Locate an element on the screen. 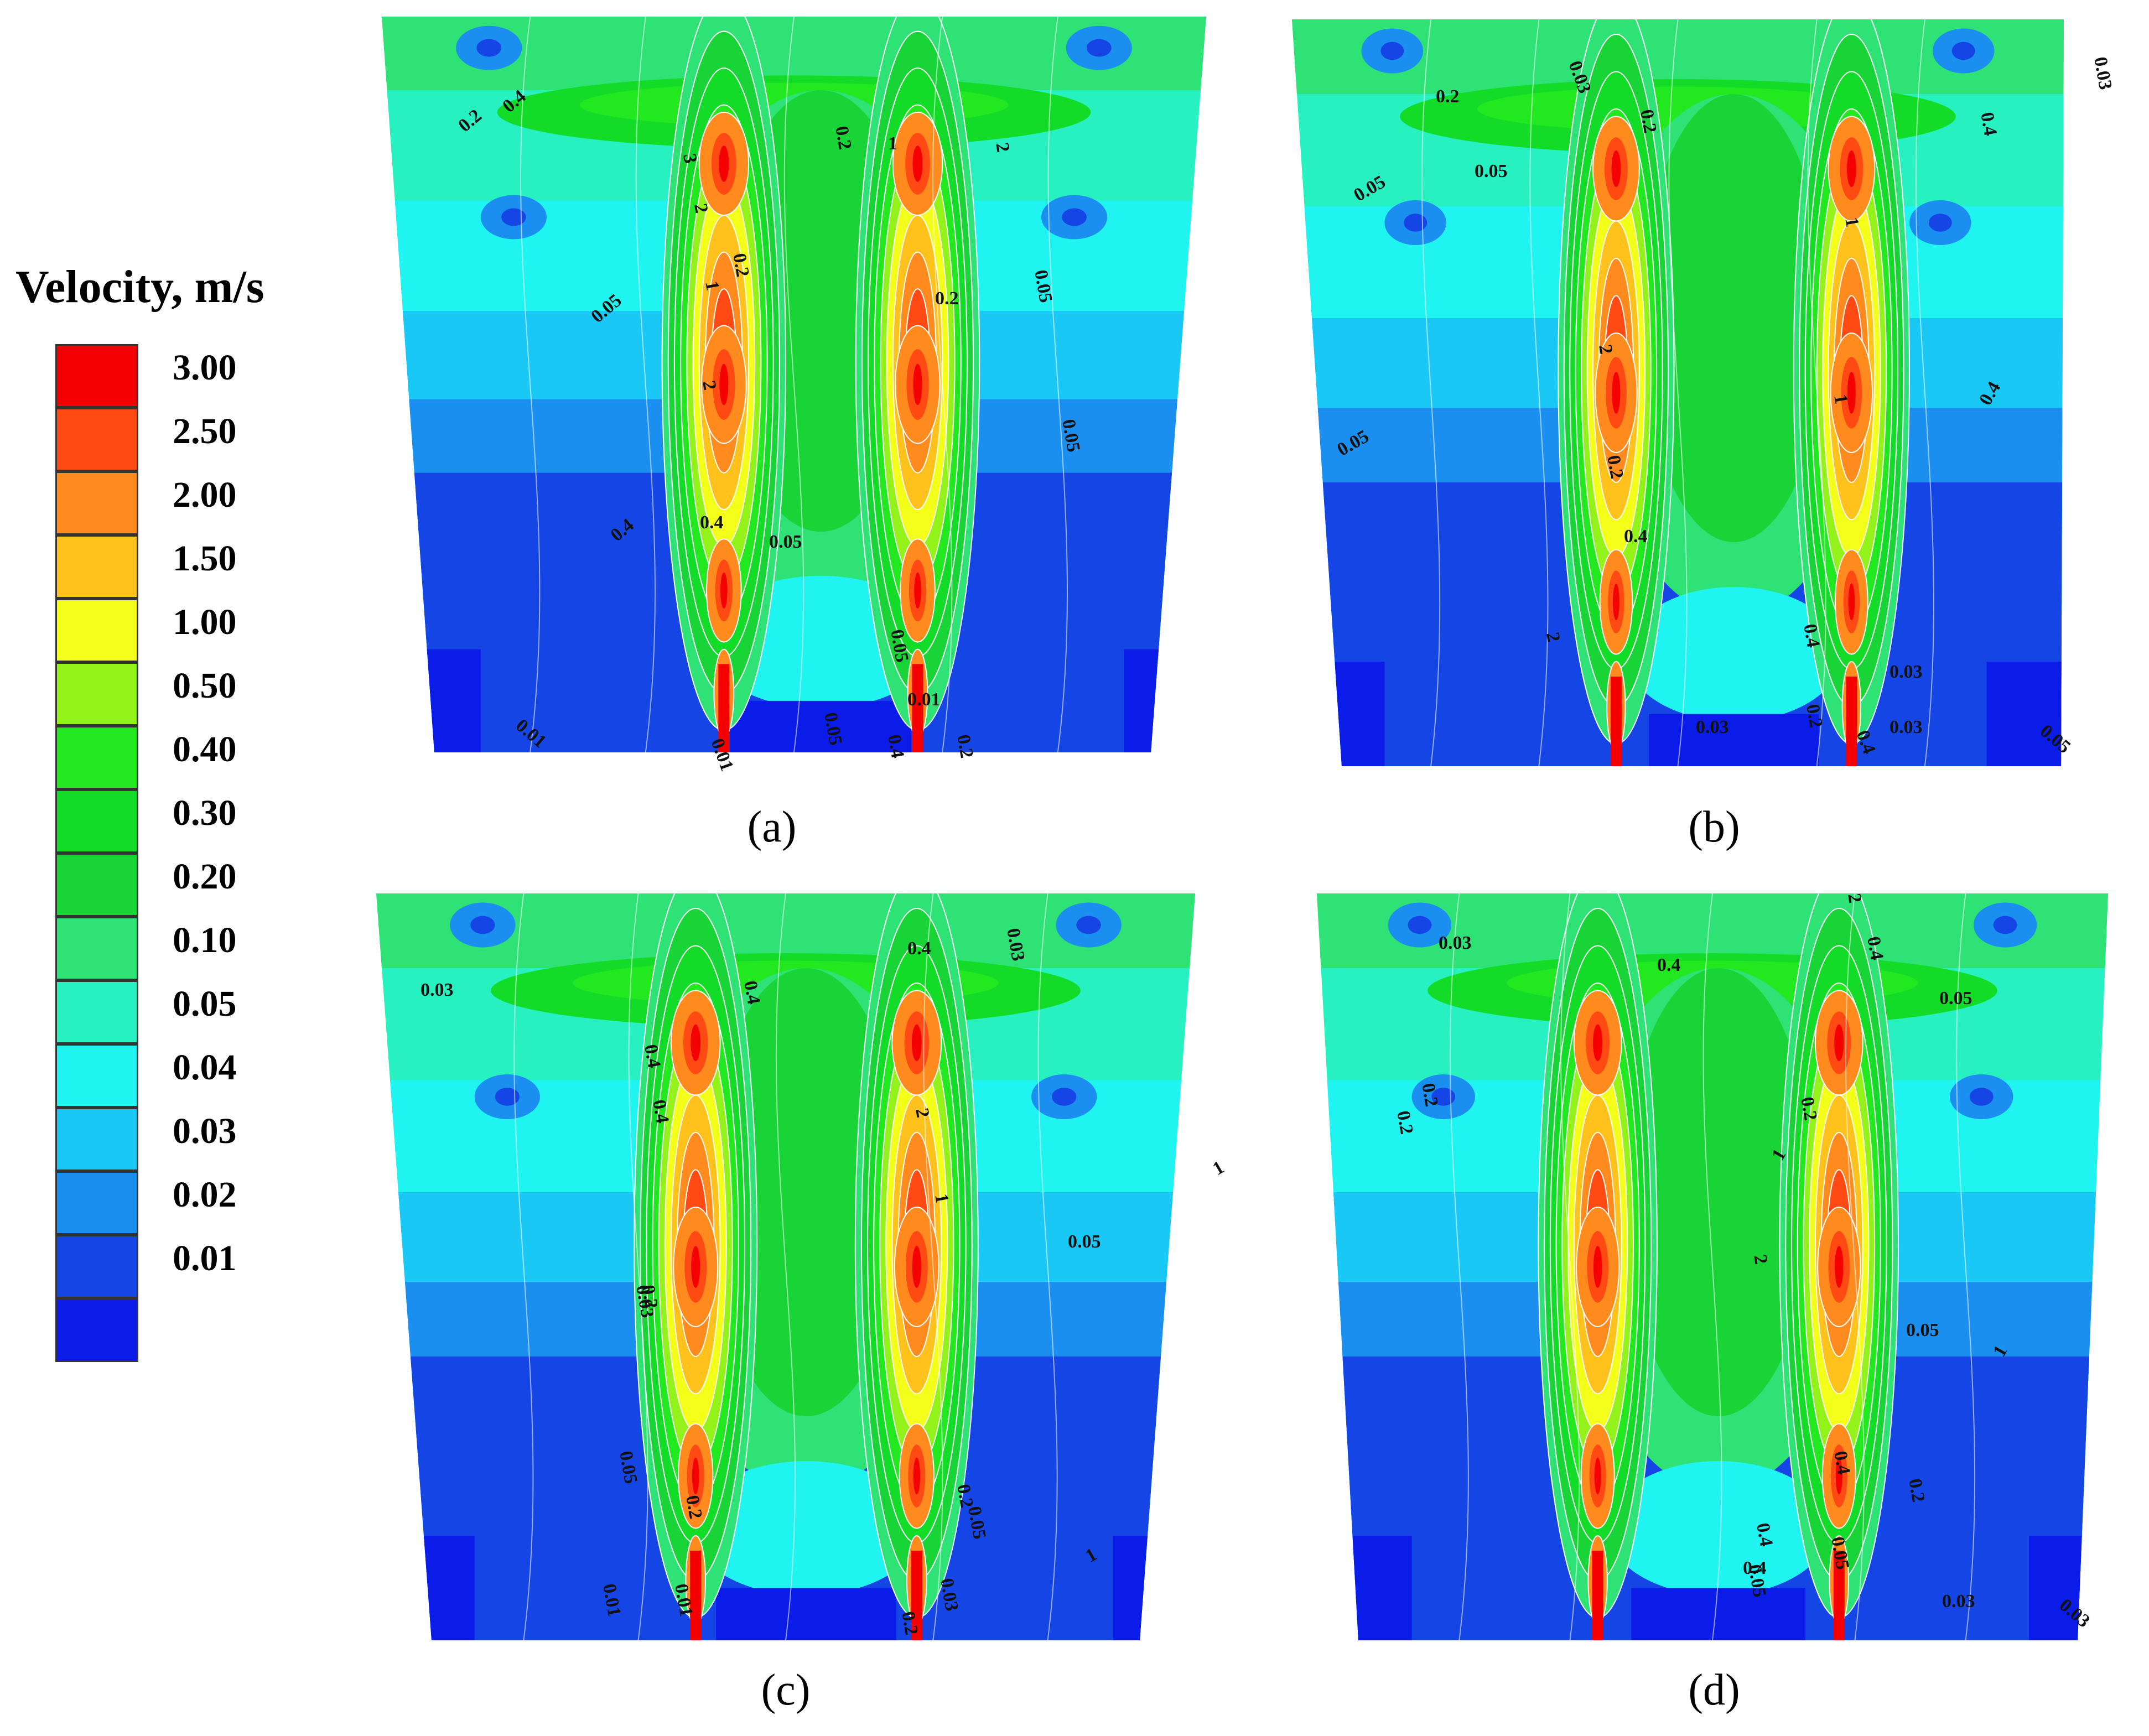 This screenshot has width=2149, height=1736. colorbar-tick-label: 0.02 is located at coordinates (205, 1194).